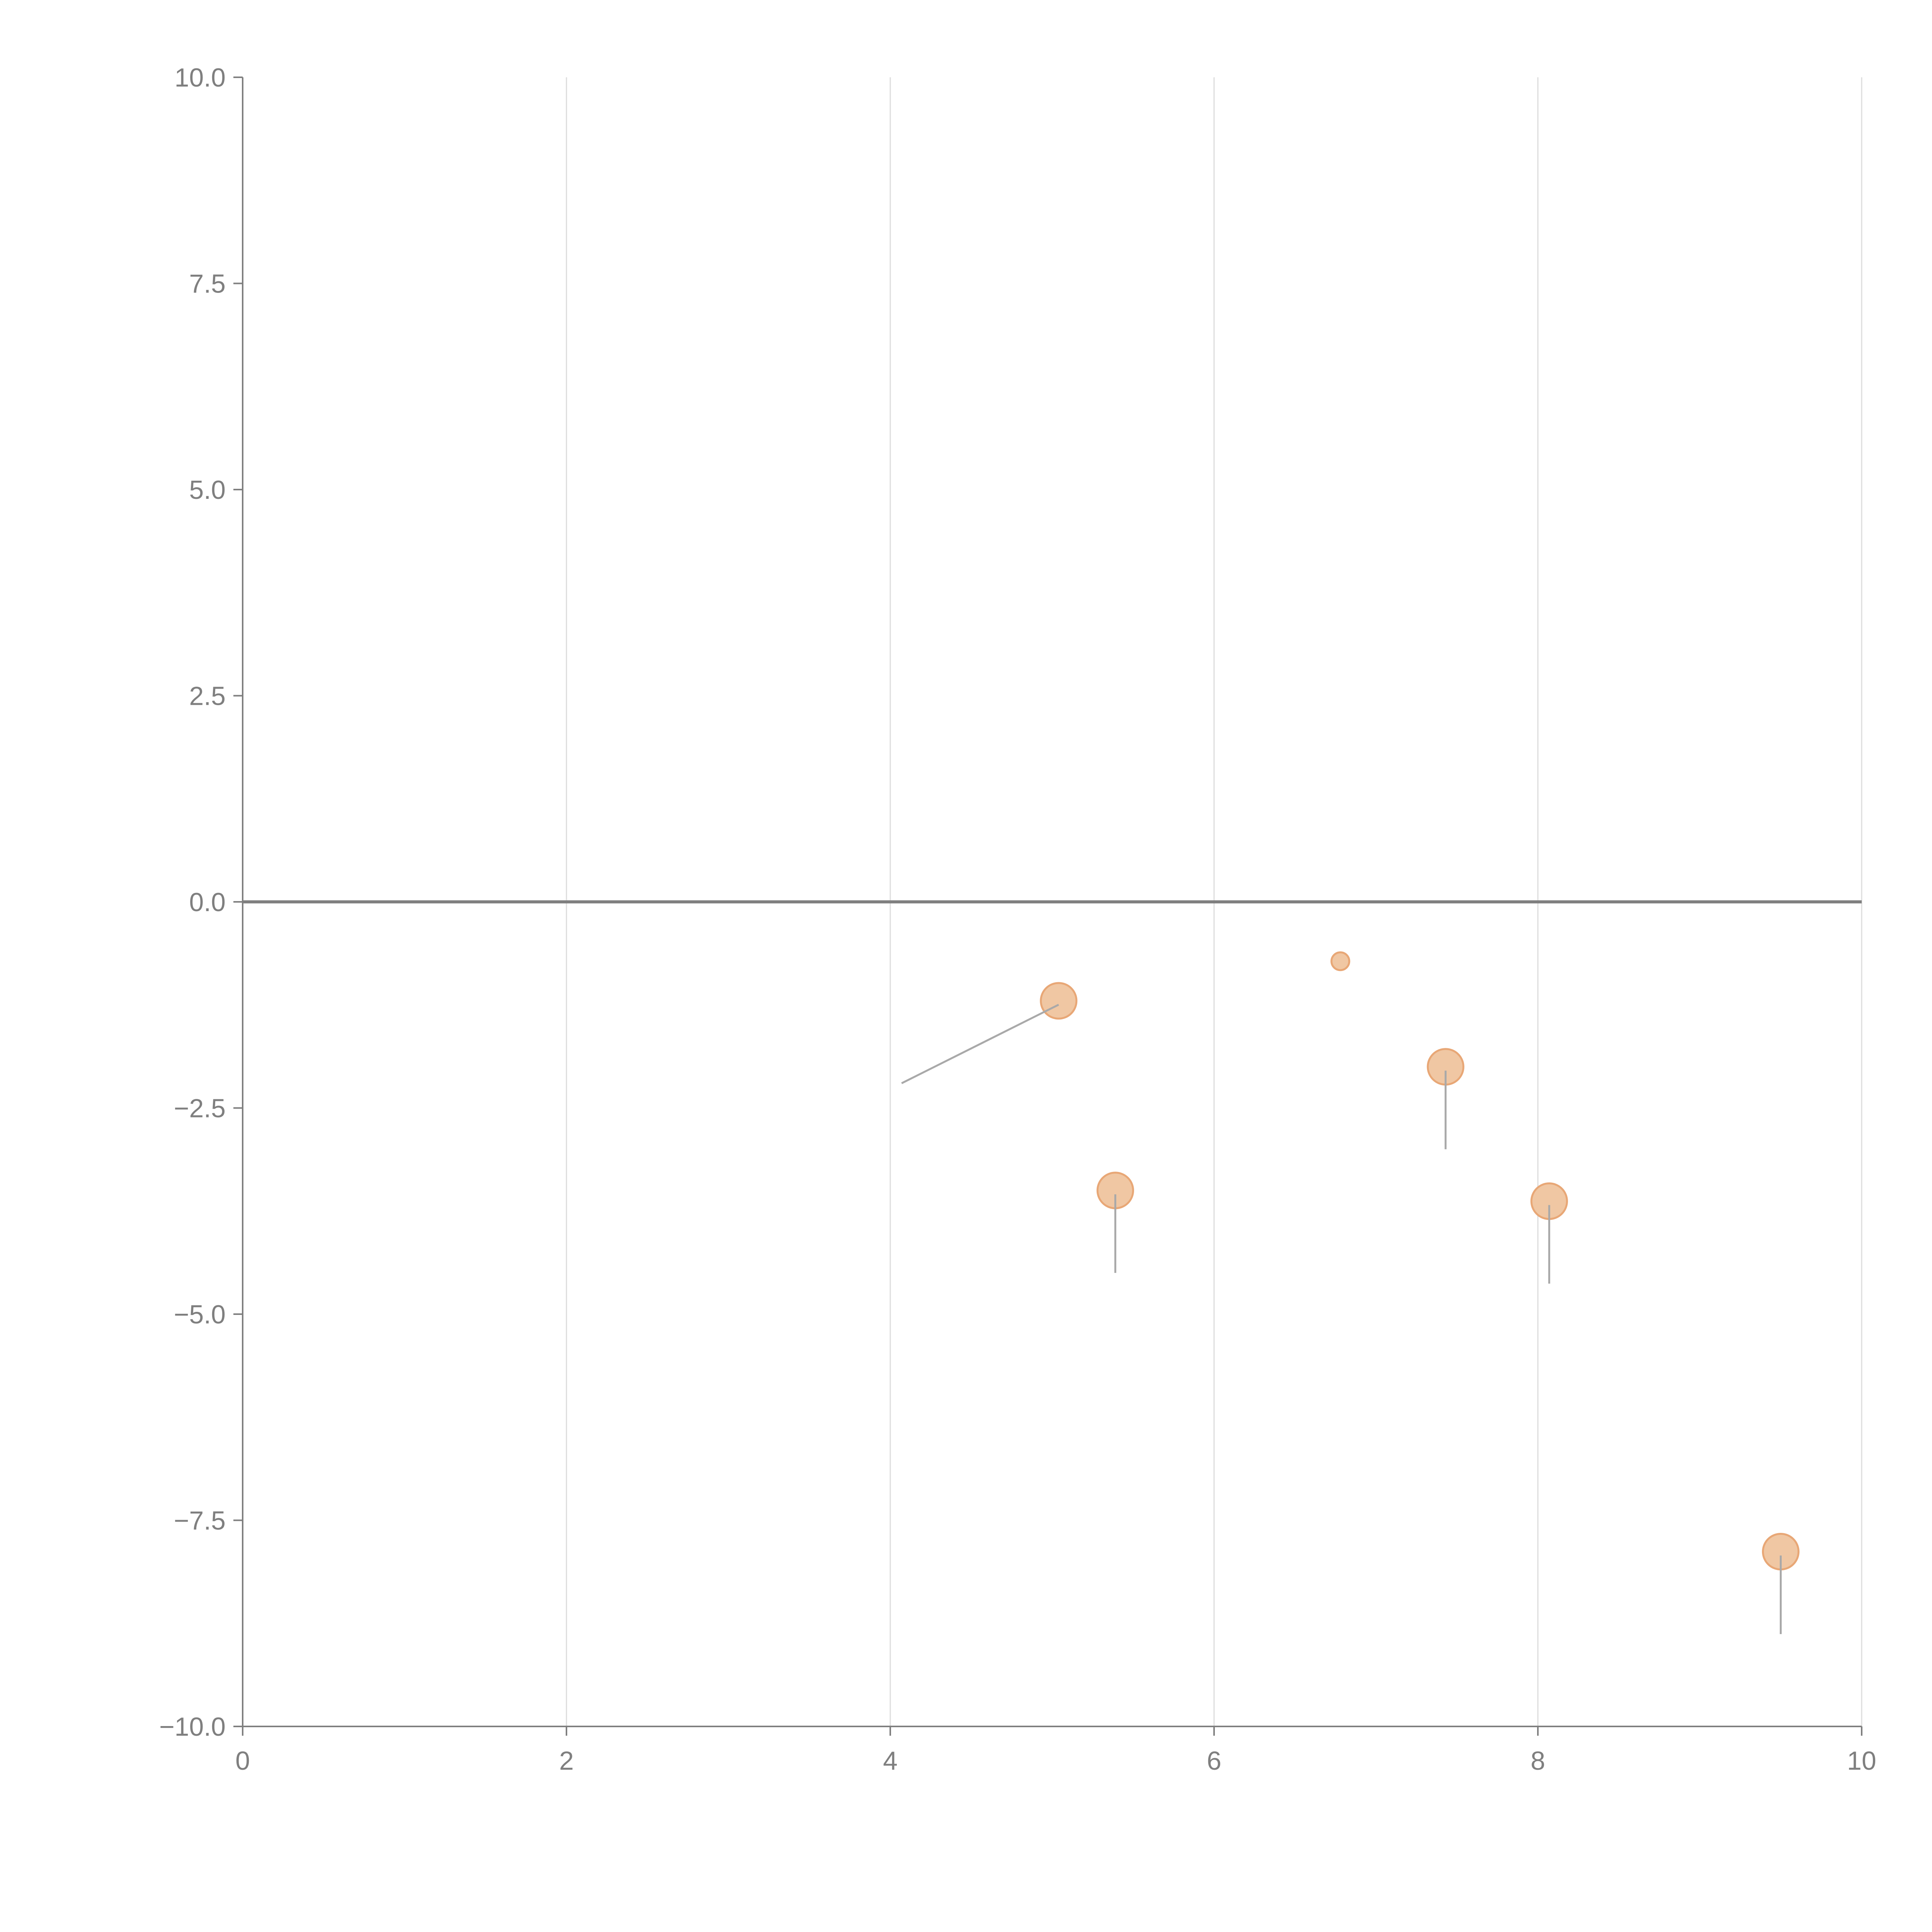 The width and height of the screenshot is (1932, 1932). What do you see at coordinates (1862, 1761) in the screenshot?
I see `x-tick-label: 10` at bounding box center [1862, 1761].